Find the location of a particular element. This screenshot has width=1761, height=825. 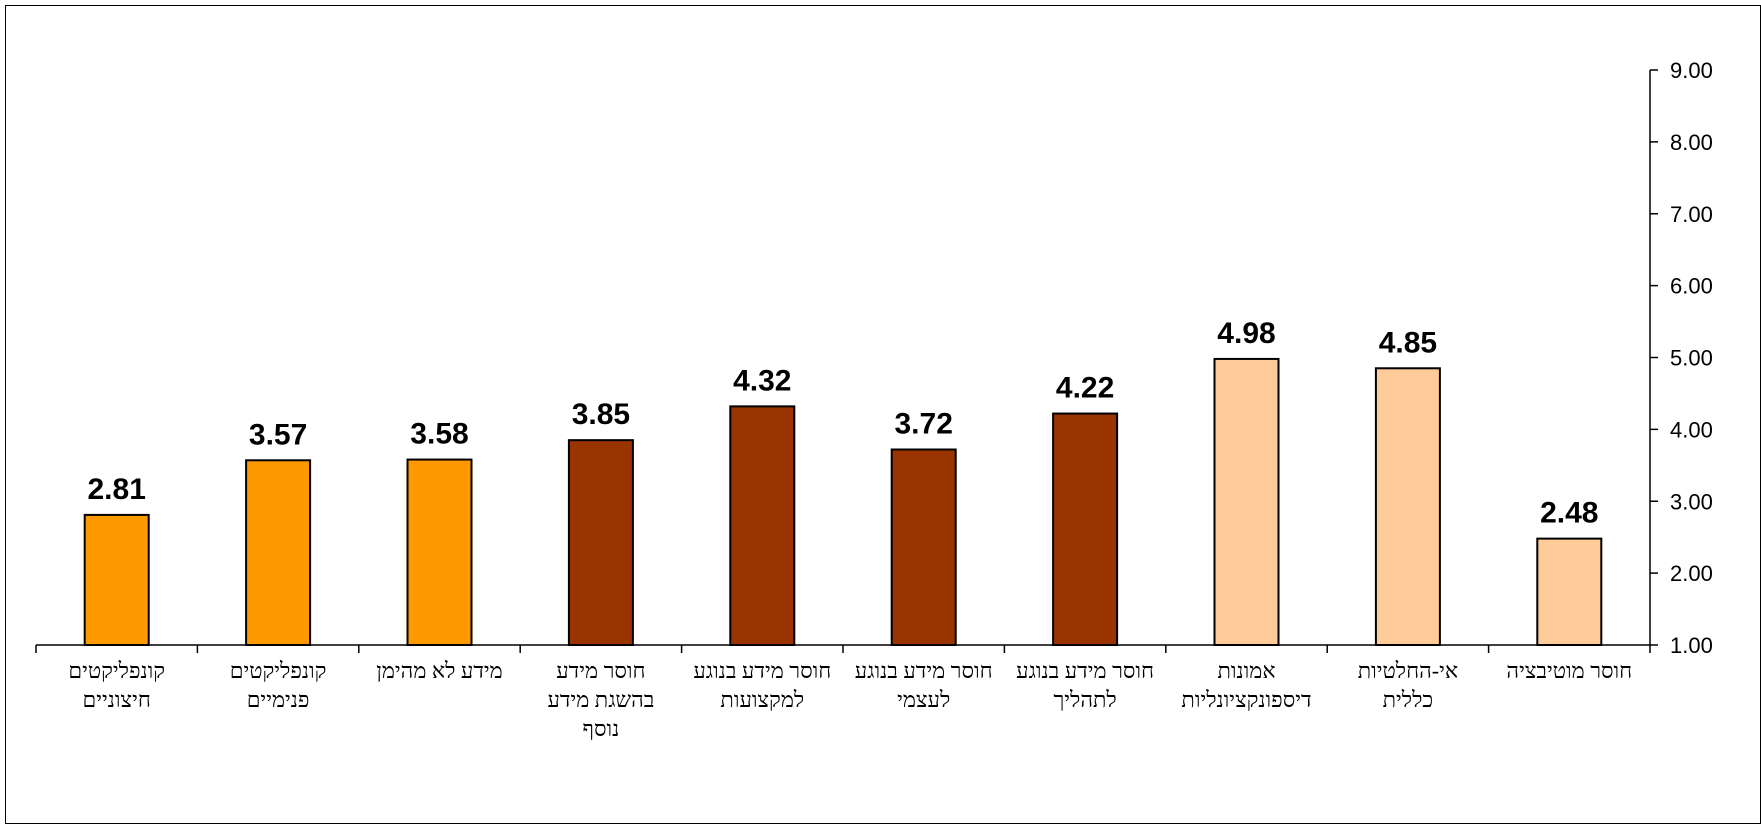

x-tick-label: פנימיים is located at coordinates (278, 699).